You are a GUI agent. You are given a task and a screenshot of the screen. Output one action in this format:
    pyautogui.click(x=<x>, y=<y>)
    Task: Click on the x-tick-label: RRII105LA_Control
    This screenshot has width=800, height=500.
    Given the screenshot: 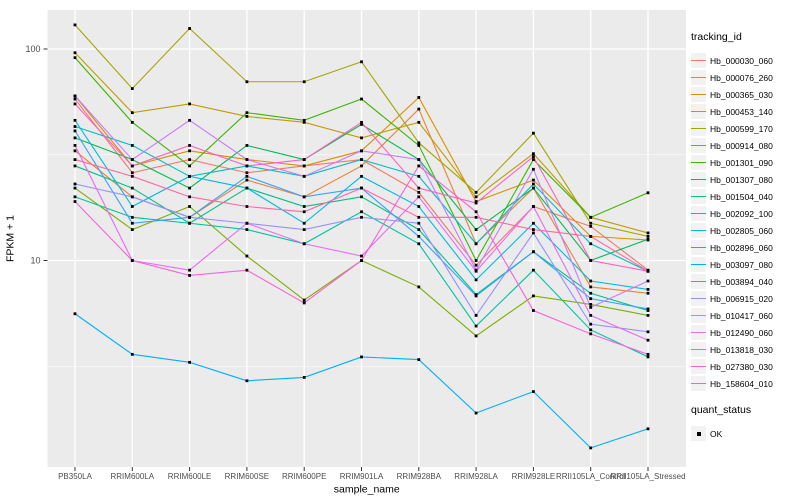 What is the action you would take?
    pyautogui.click(x=591, y=476)
    